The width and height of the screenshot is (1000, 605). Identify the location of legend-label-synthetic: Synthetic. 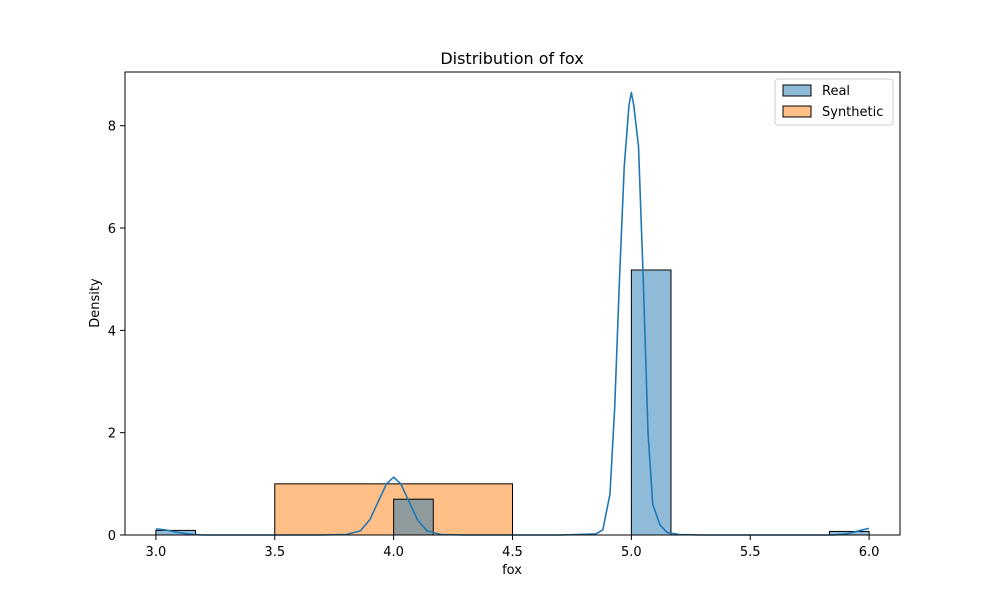
(852, 112).